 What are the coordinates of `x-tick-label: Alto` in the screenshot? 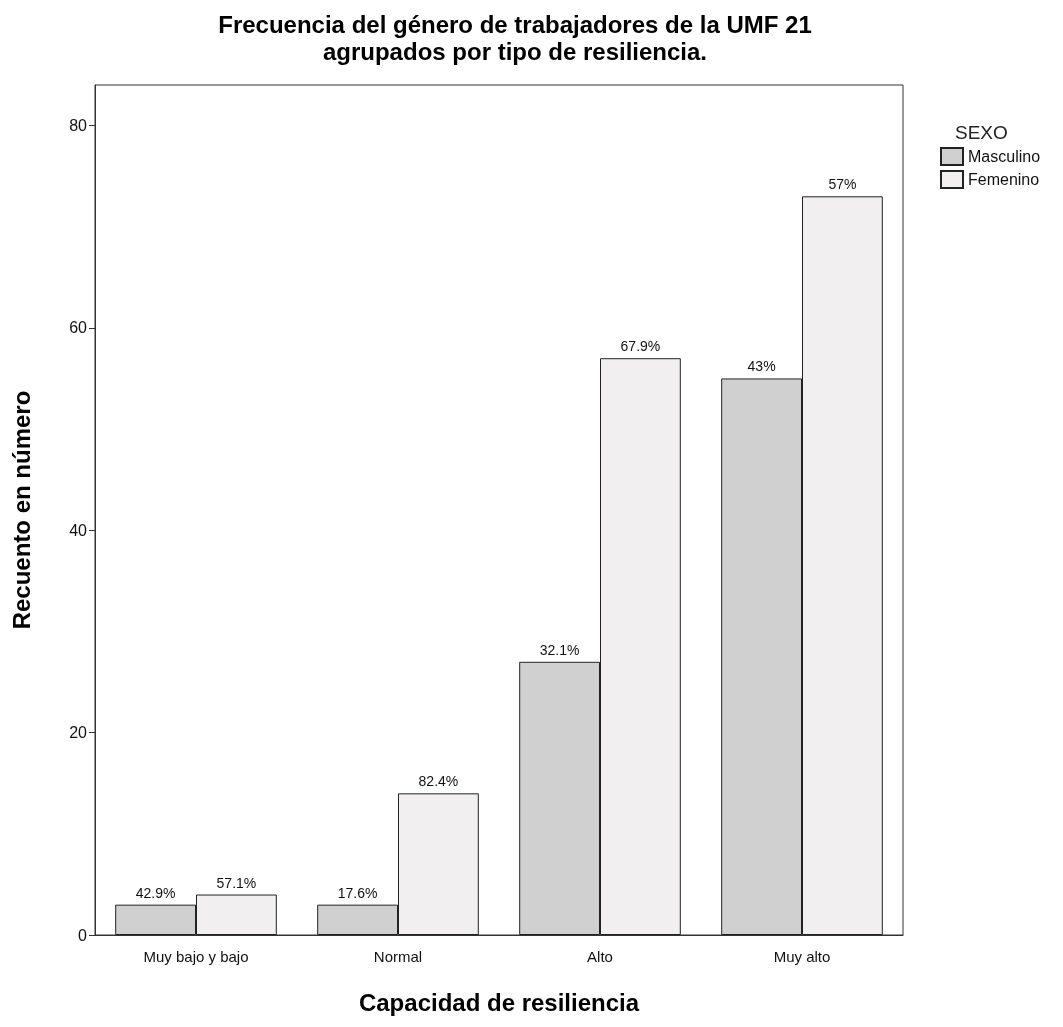 It's located at (600, 956).